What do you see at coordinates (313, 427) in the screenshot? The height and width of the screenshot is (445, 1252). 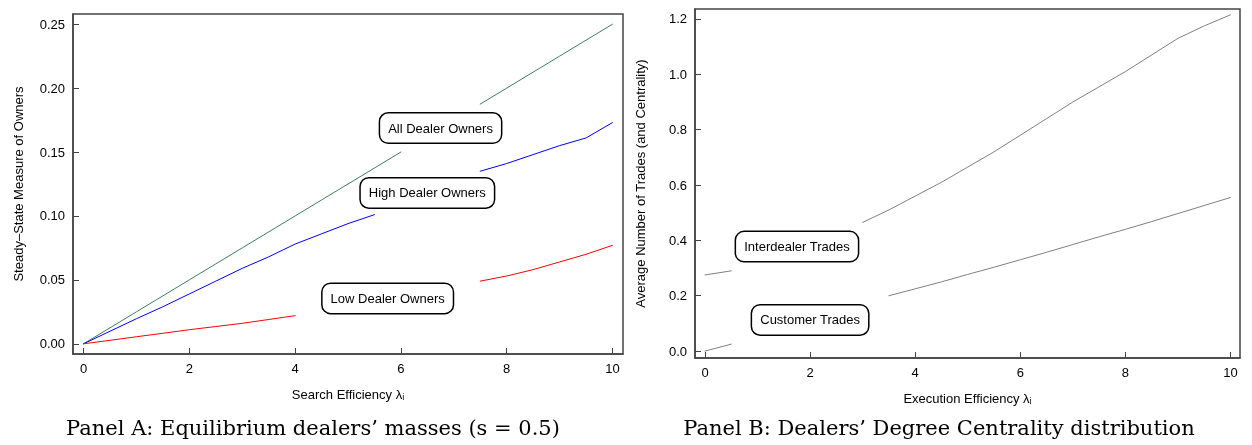 I see `text: Panel A: Equilibrium dealers’ masses (s = 0.5)` at bounding box center [313, 427].